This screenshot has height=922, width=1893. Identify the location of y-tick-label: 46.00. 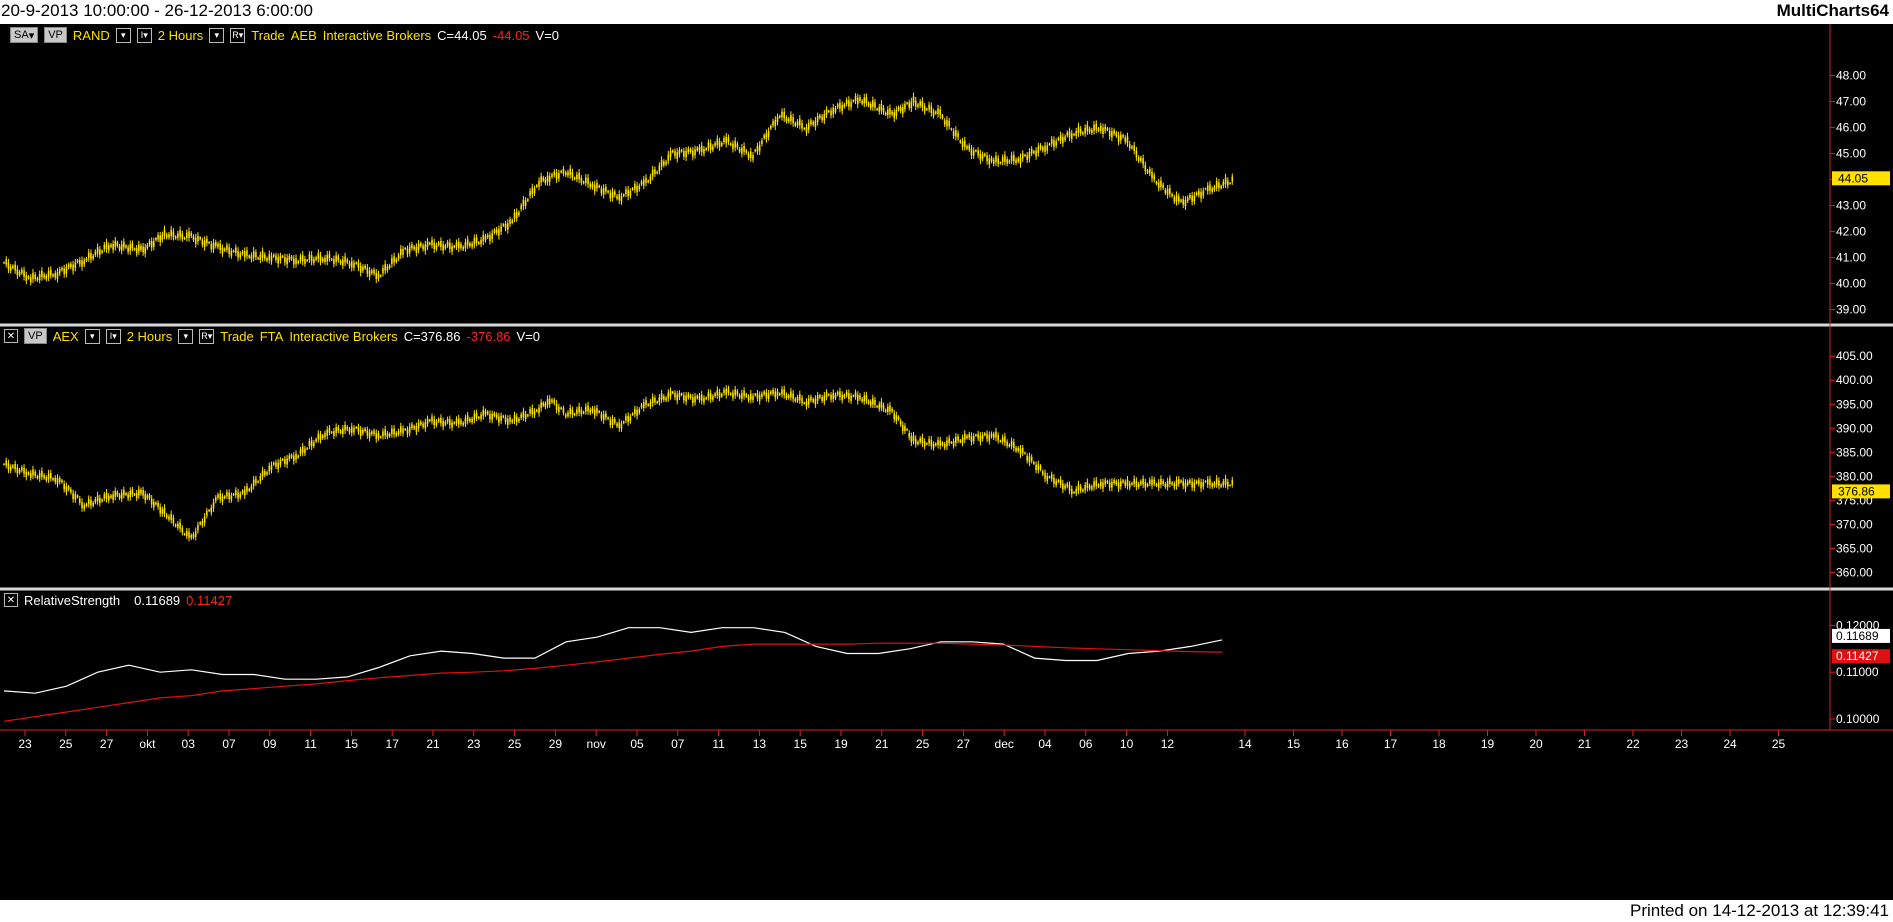
(1851, 128).